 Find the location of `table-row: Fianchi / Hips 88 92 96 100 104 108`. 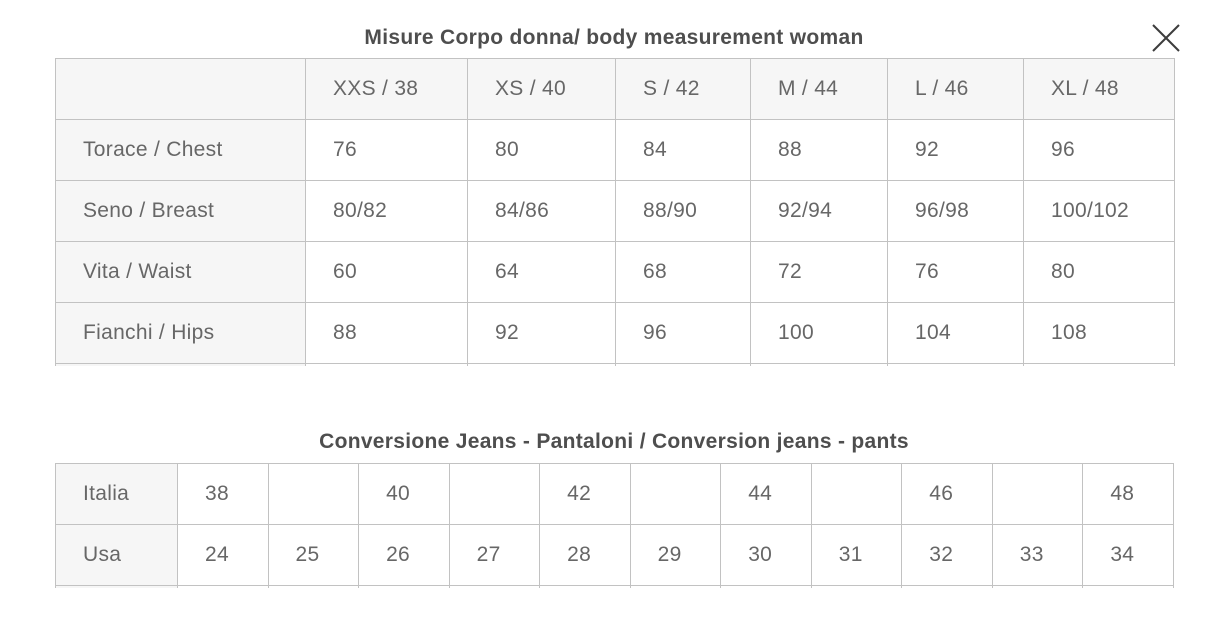

table-row: Fianchi / Hips 88 92 96 100 104 108 is located at coordinates (615, 333).